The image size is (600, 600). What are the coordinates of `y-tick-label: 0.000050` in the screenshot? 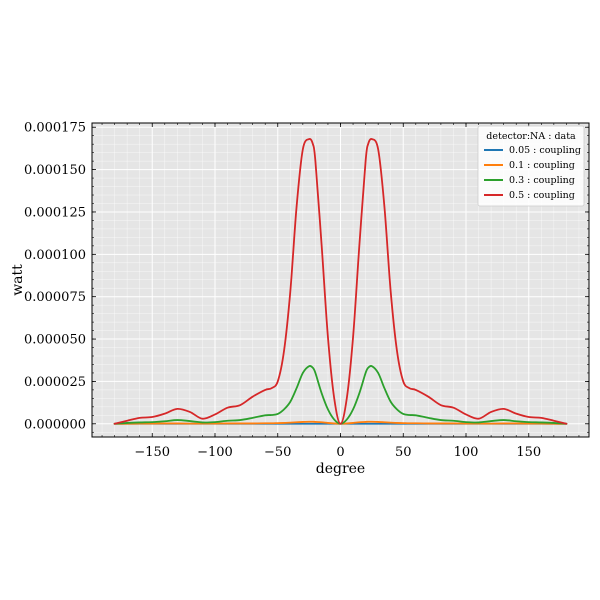 It's located at (55, 340).